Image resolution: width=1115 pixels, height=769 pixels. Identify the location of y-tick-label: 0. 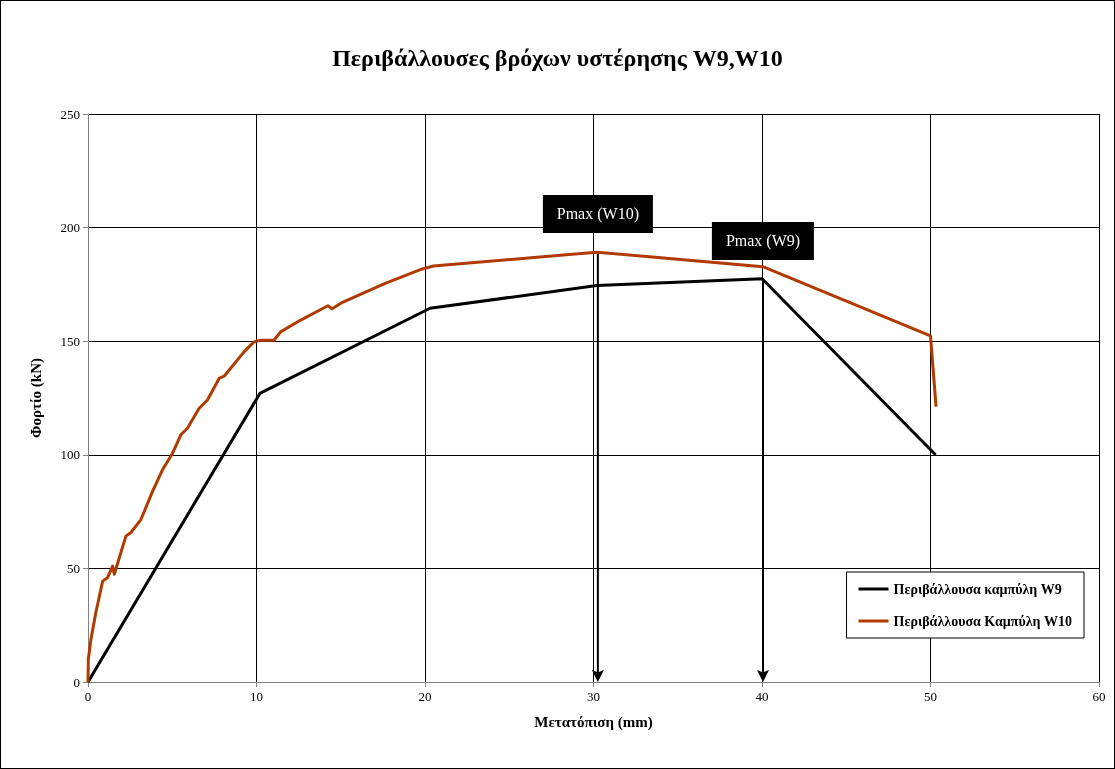
(76, 682).